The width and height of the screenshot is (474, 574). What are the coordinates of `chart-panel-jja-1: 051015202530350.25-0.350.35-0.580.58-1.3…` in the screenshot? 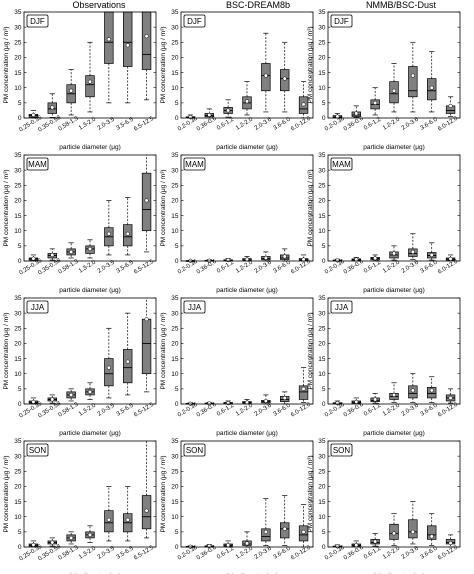 It's located at (80, 366).